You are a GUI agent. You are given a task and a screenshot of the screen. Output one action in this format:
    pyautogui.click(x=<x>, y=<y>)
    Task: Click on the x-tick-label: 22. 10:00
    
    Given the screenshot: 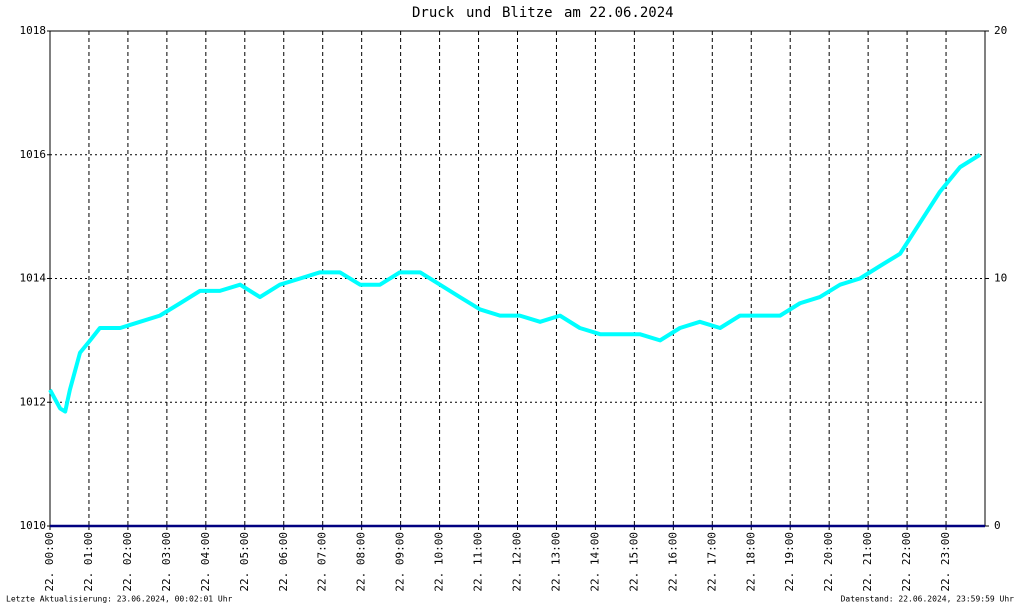 What is the action you would take?
    pyautogui.click(x=439, y=562)
    